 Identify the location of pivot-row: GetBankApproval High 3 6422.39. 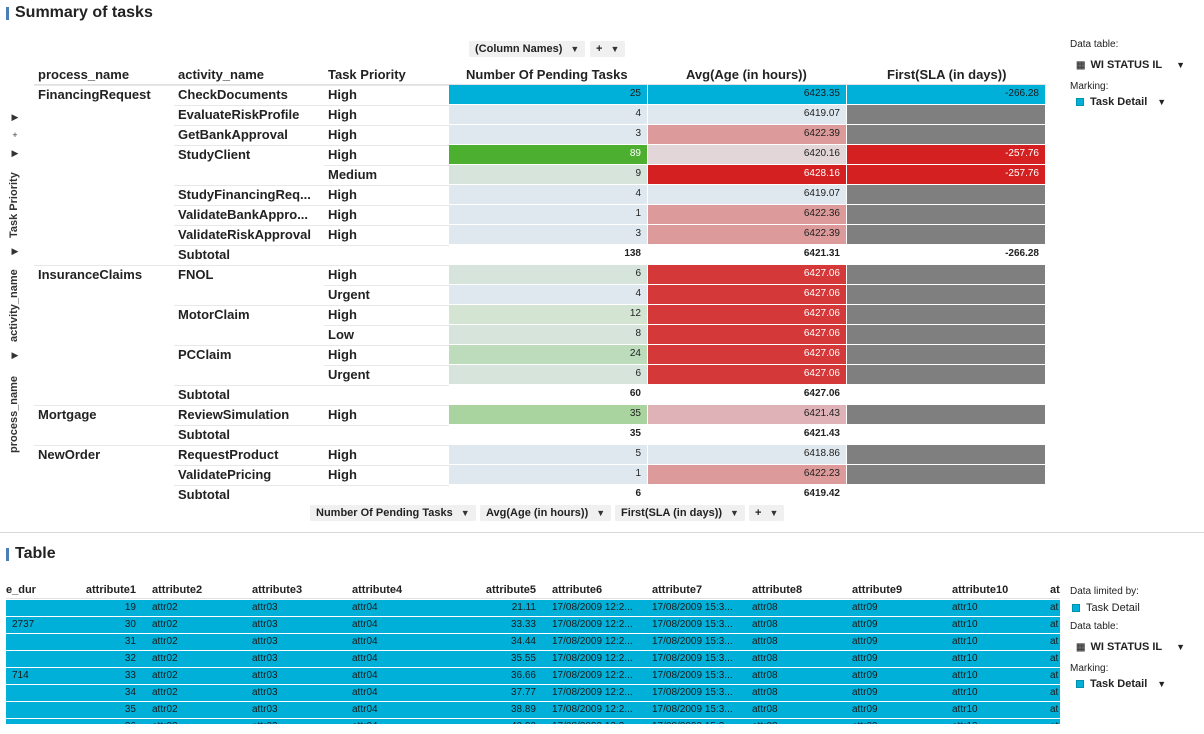
(525, 135).